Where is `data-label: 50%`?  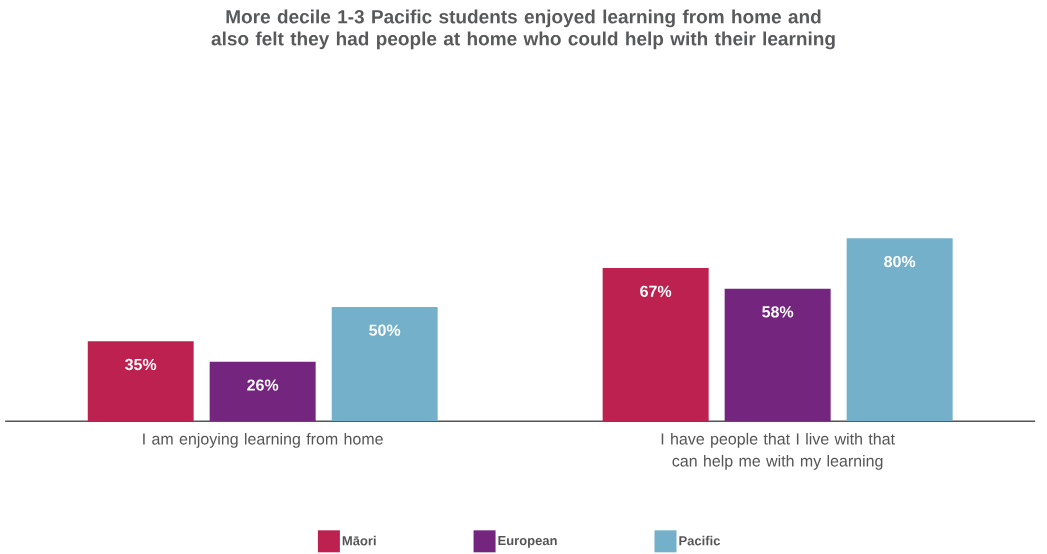 data-label: 50% is located at coordinates (385, 330).